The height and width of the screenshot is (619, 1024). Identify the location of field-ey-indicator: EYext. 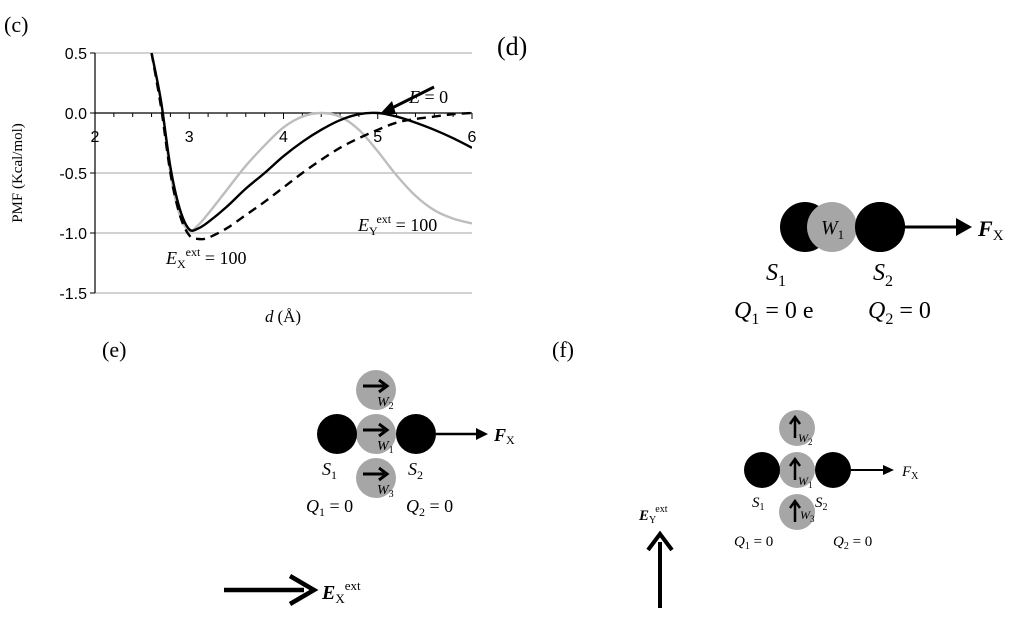
(656, 556).